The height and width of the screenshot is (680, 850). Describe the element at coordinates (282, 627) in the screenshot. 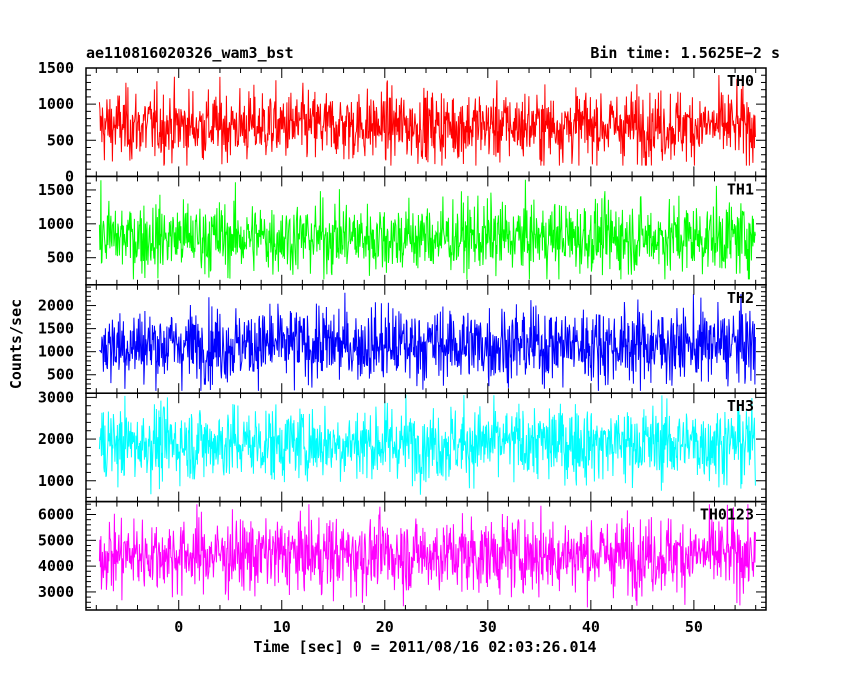

I see `x-tick-label: 10` at that location.